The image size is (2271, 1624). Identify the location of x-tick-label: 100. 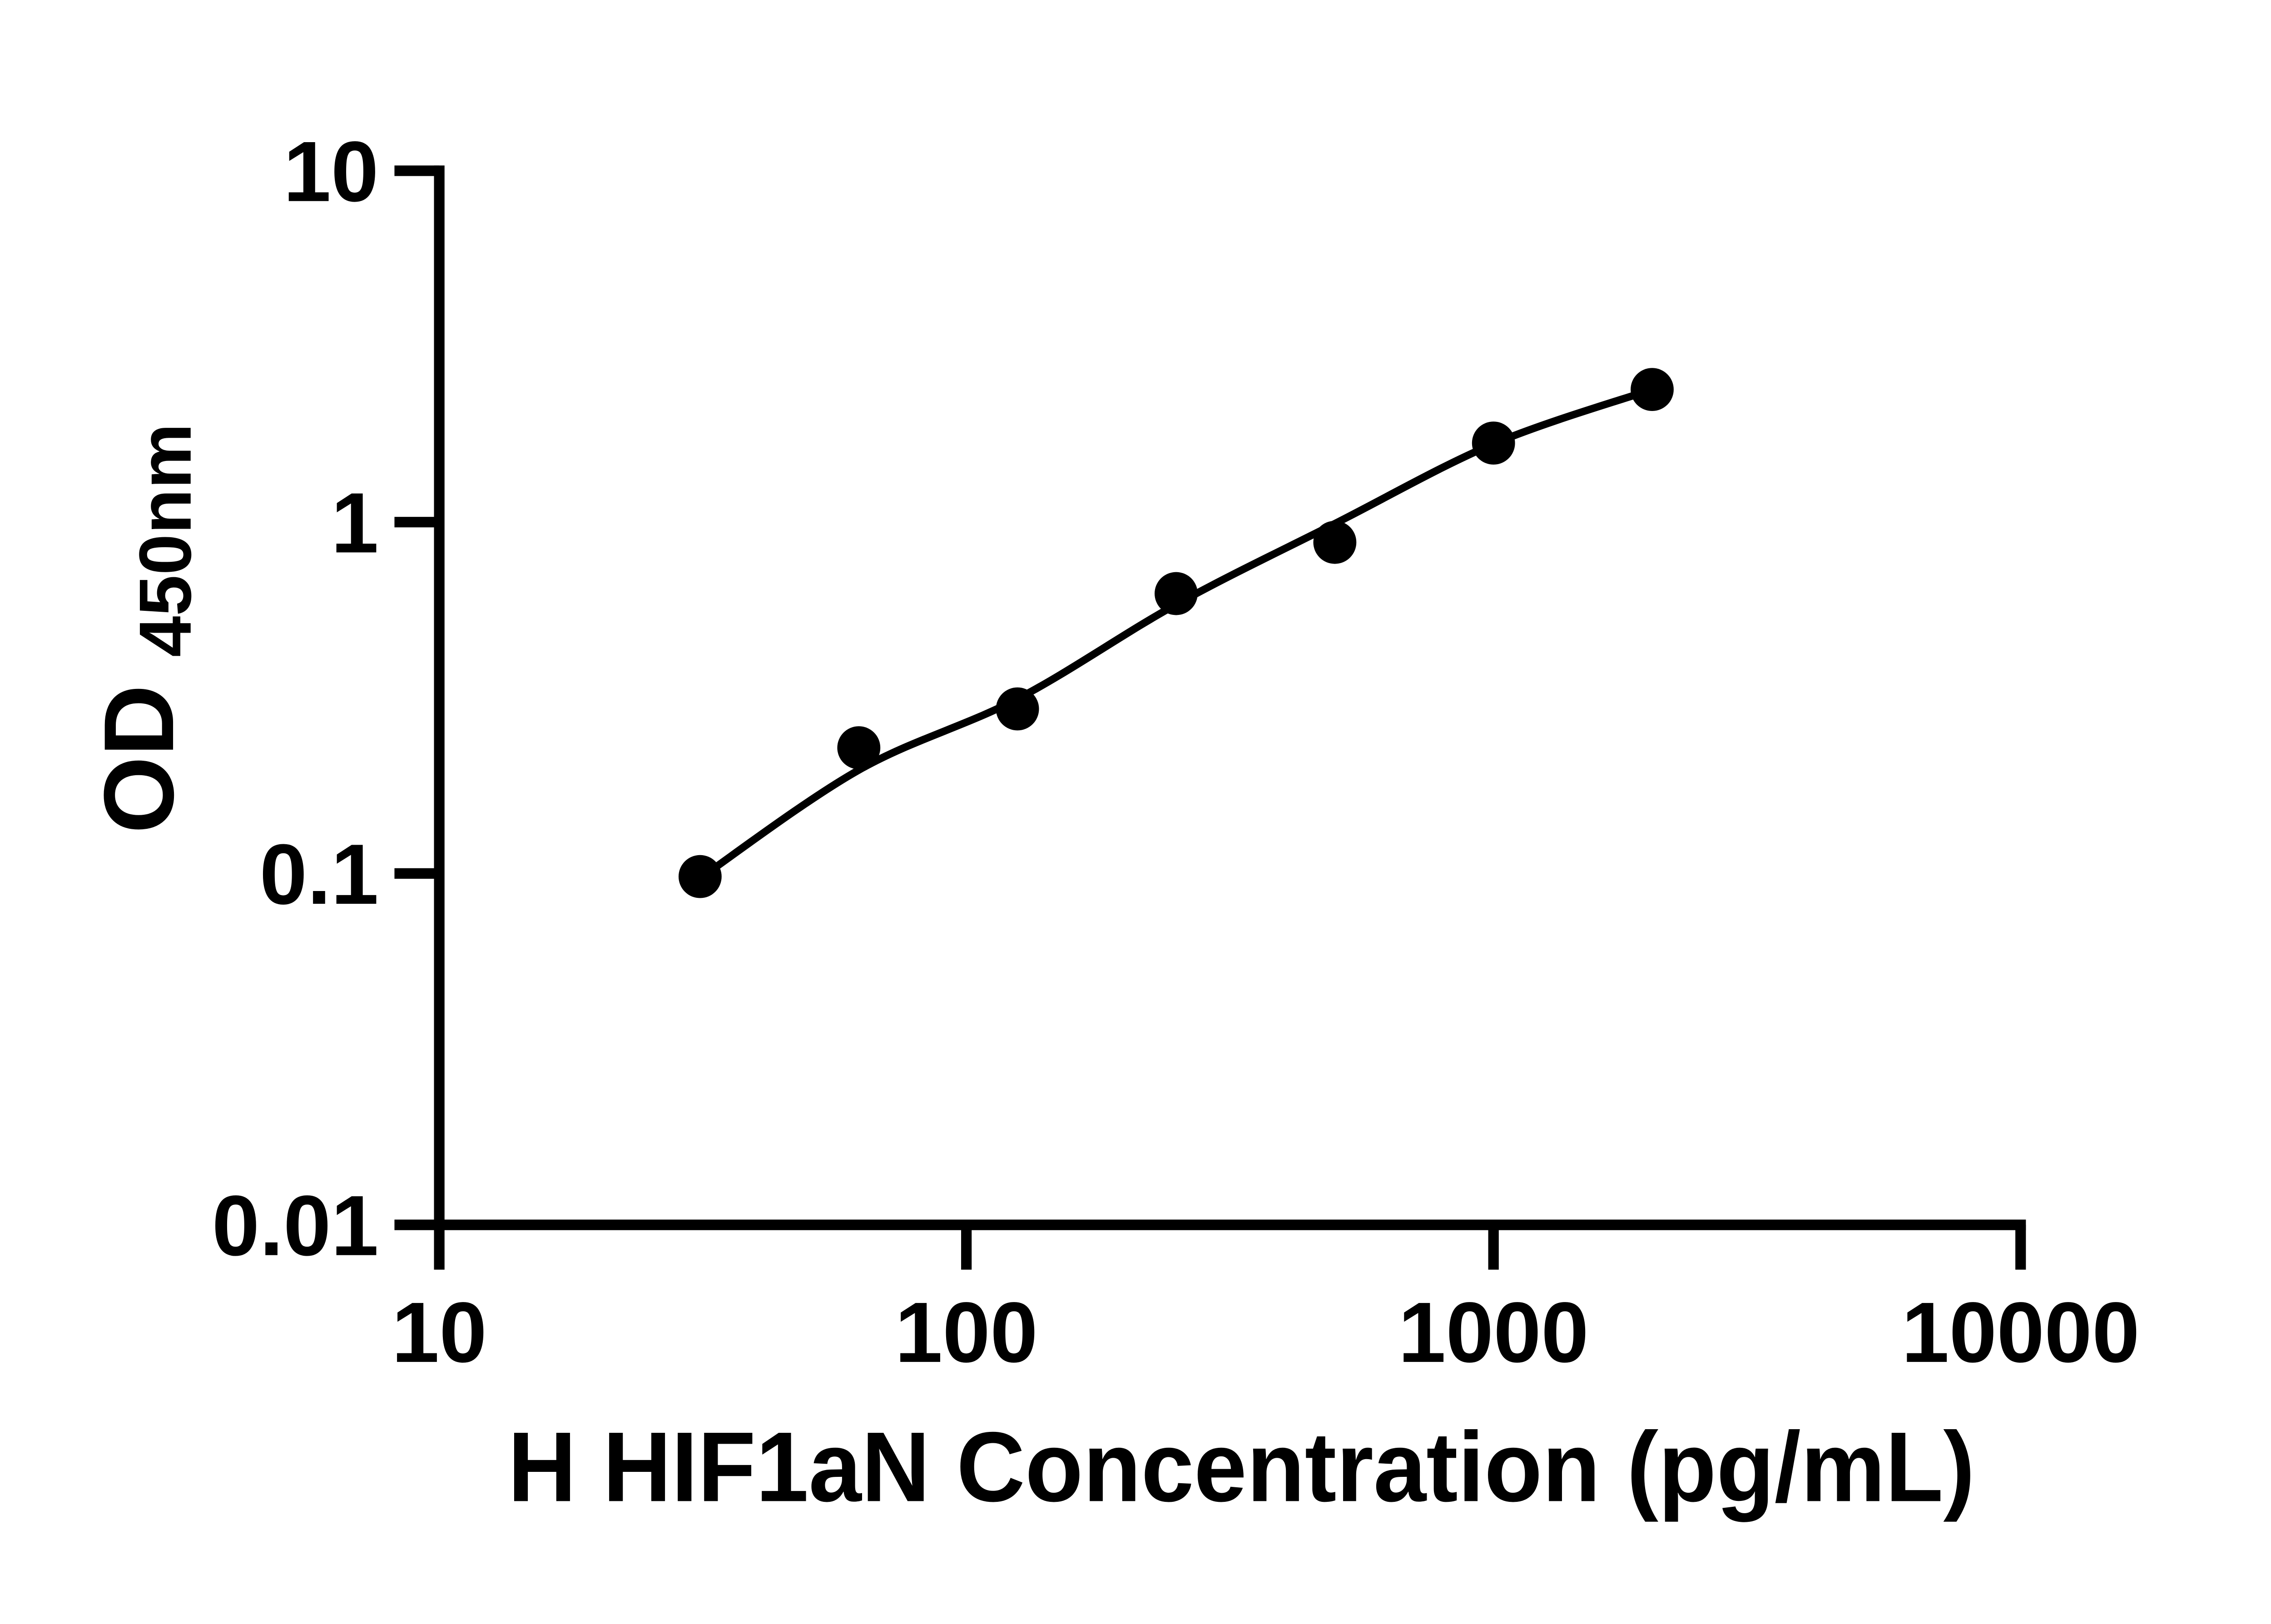
(966, 1332).